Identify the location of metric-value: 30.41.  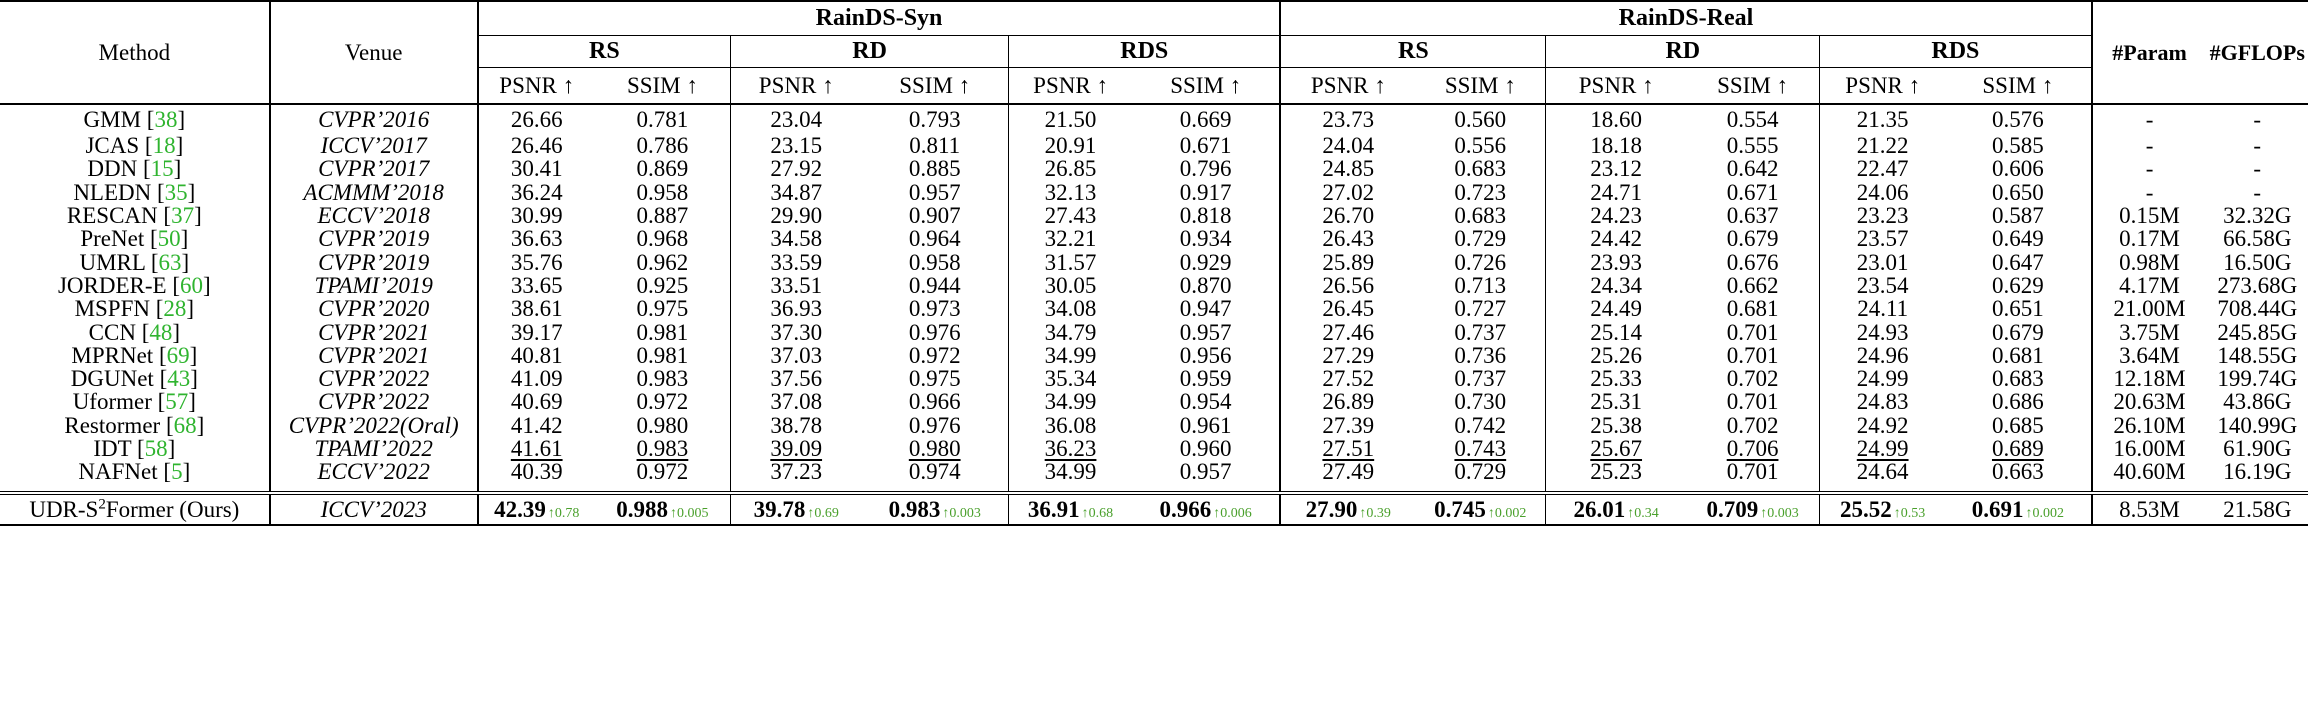
(536, 169).